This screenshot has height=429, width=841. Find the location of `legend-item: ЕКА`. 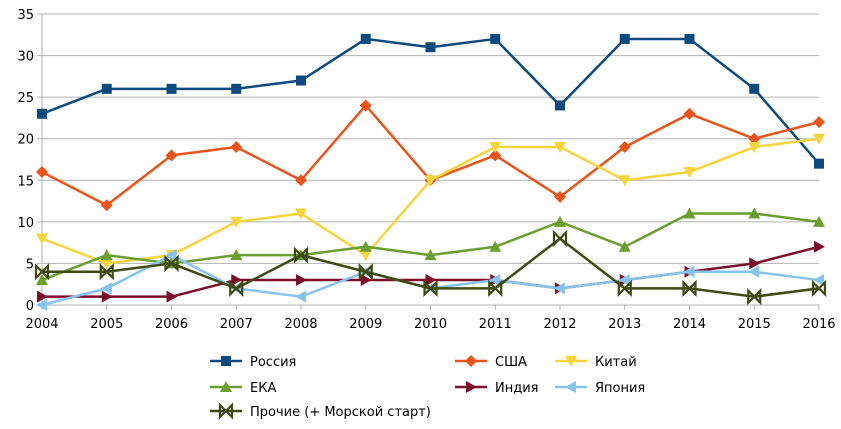

legend-item: ЕКА is located at coordinates (243, 388).